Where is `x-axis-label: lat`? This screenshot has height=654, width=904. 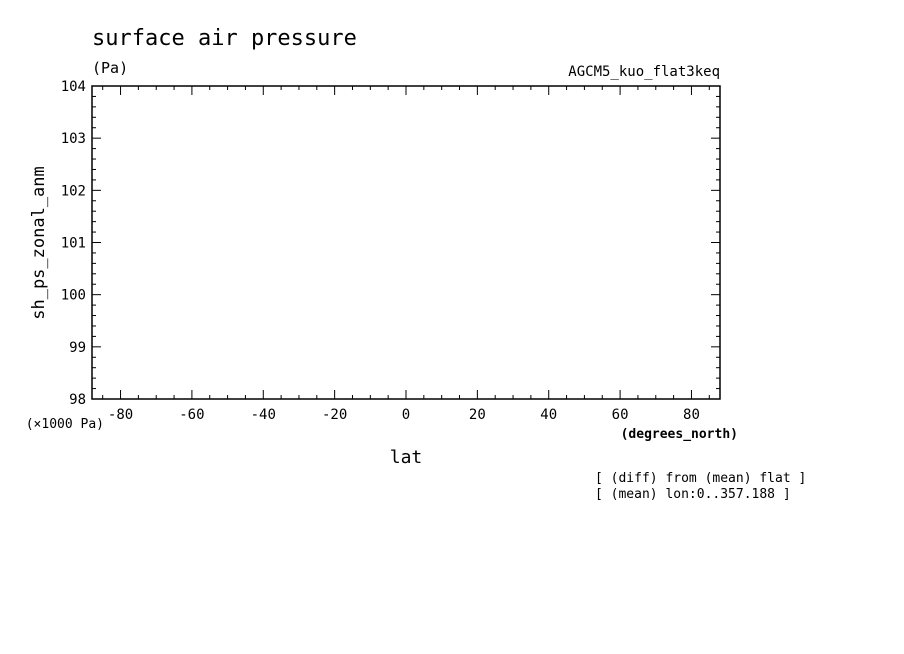 x-axis-label: lat is located at coordinates (406, 457).